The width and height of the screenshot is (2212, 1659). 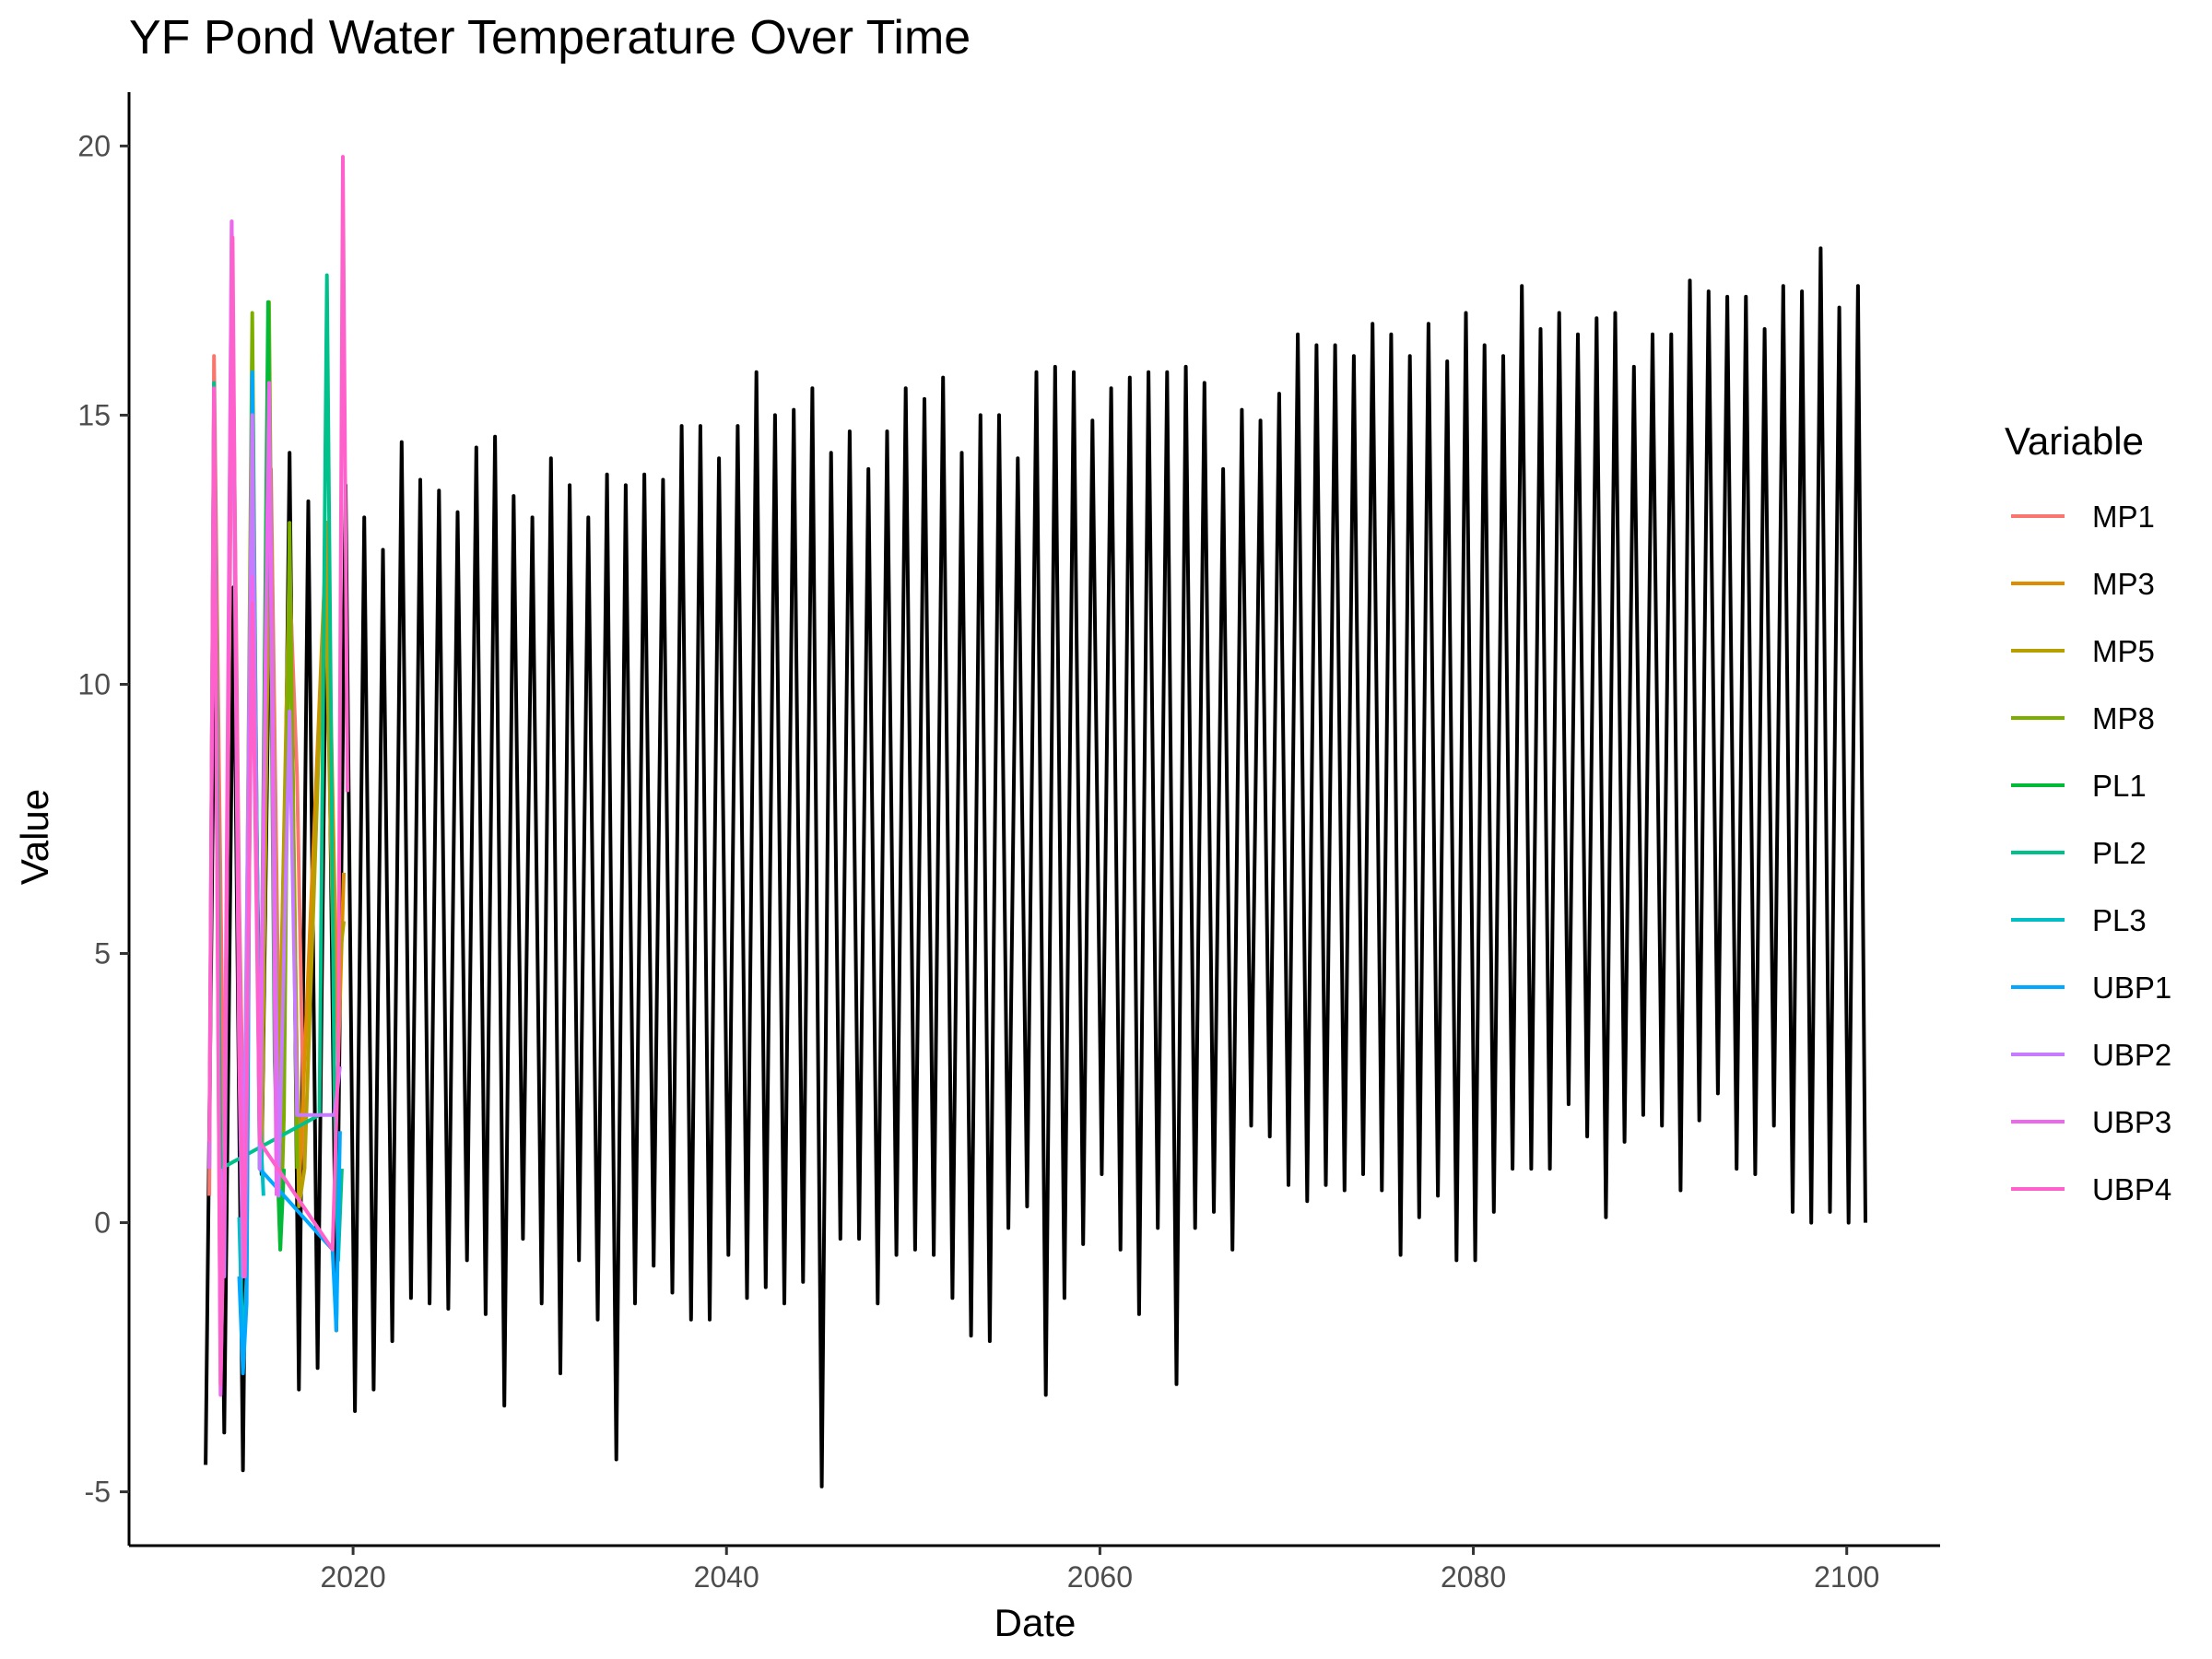 What do you see at coordinates (94, 683) in the screenshot?
I see `y-tick-label: 10` at bounding box center [94, 683].